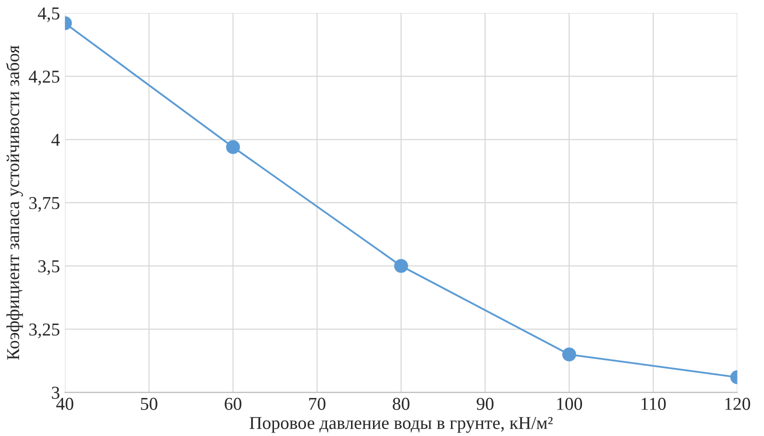  I want to click on y-tick-label: 3,25, so click(44, 330).